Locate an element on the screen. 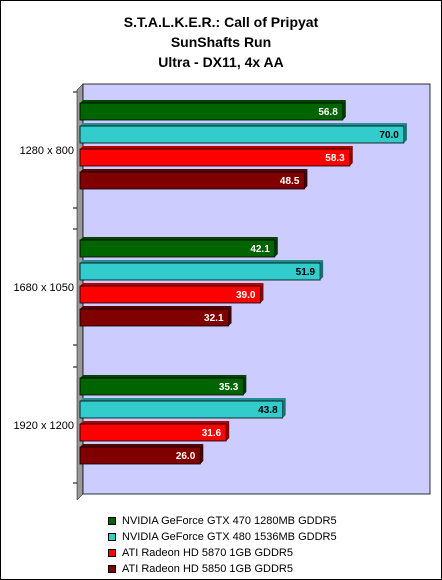 This screenshot has width=442, height=580. legend-item-4: ATI Radeon HD 5850 1GB GDDR5 is located at coordinates (222, 569).